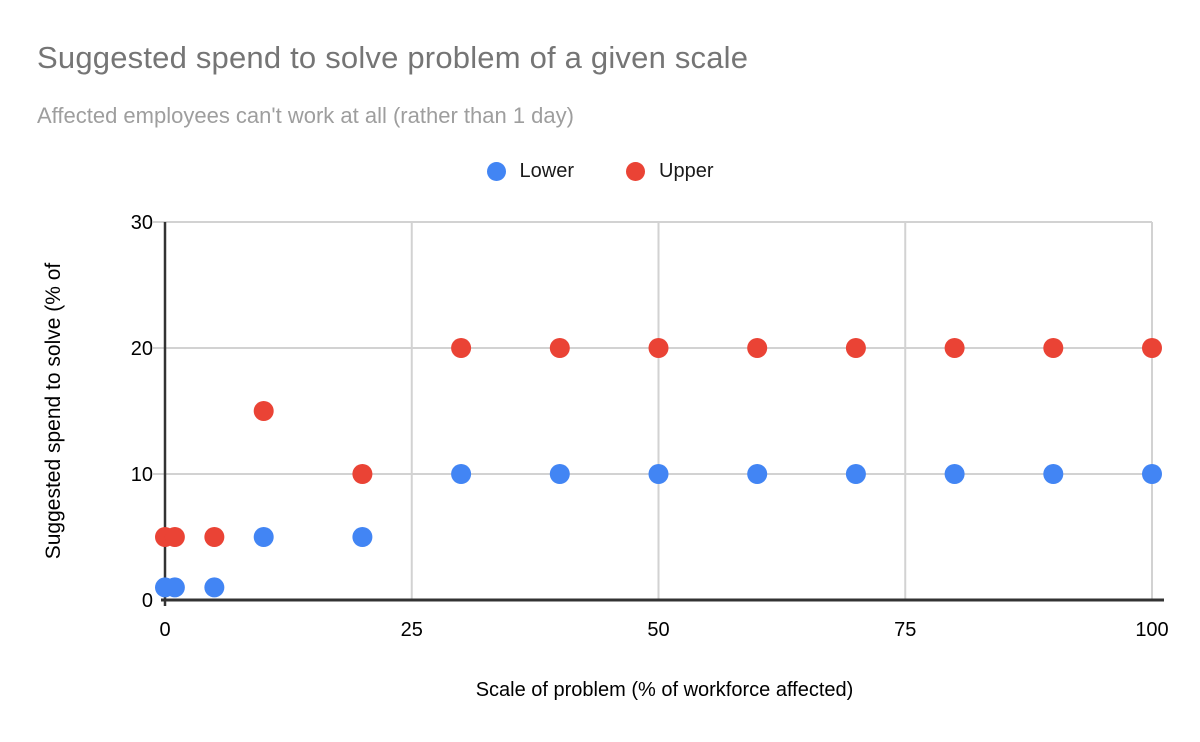  What do you see at coordinates (686, 170) in the screenshot?
I see `legend-label-upper: Upper` at bounding box center [686, 170].